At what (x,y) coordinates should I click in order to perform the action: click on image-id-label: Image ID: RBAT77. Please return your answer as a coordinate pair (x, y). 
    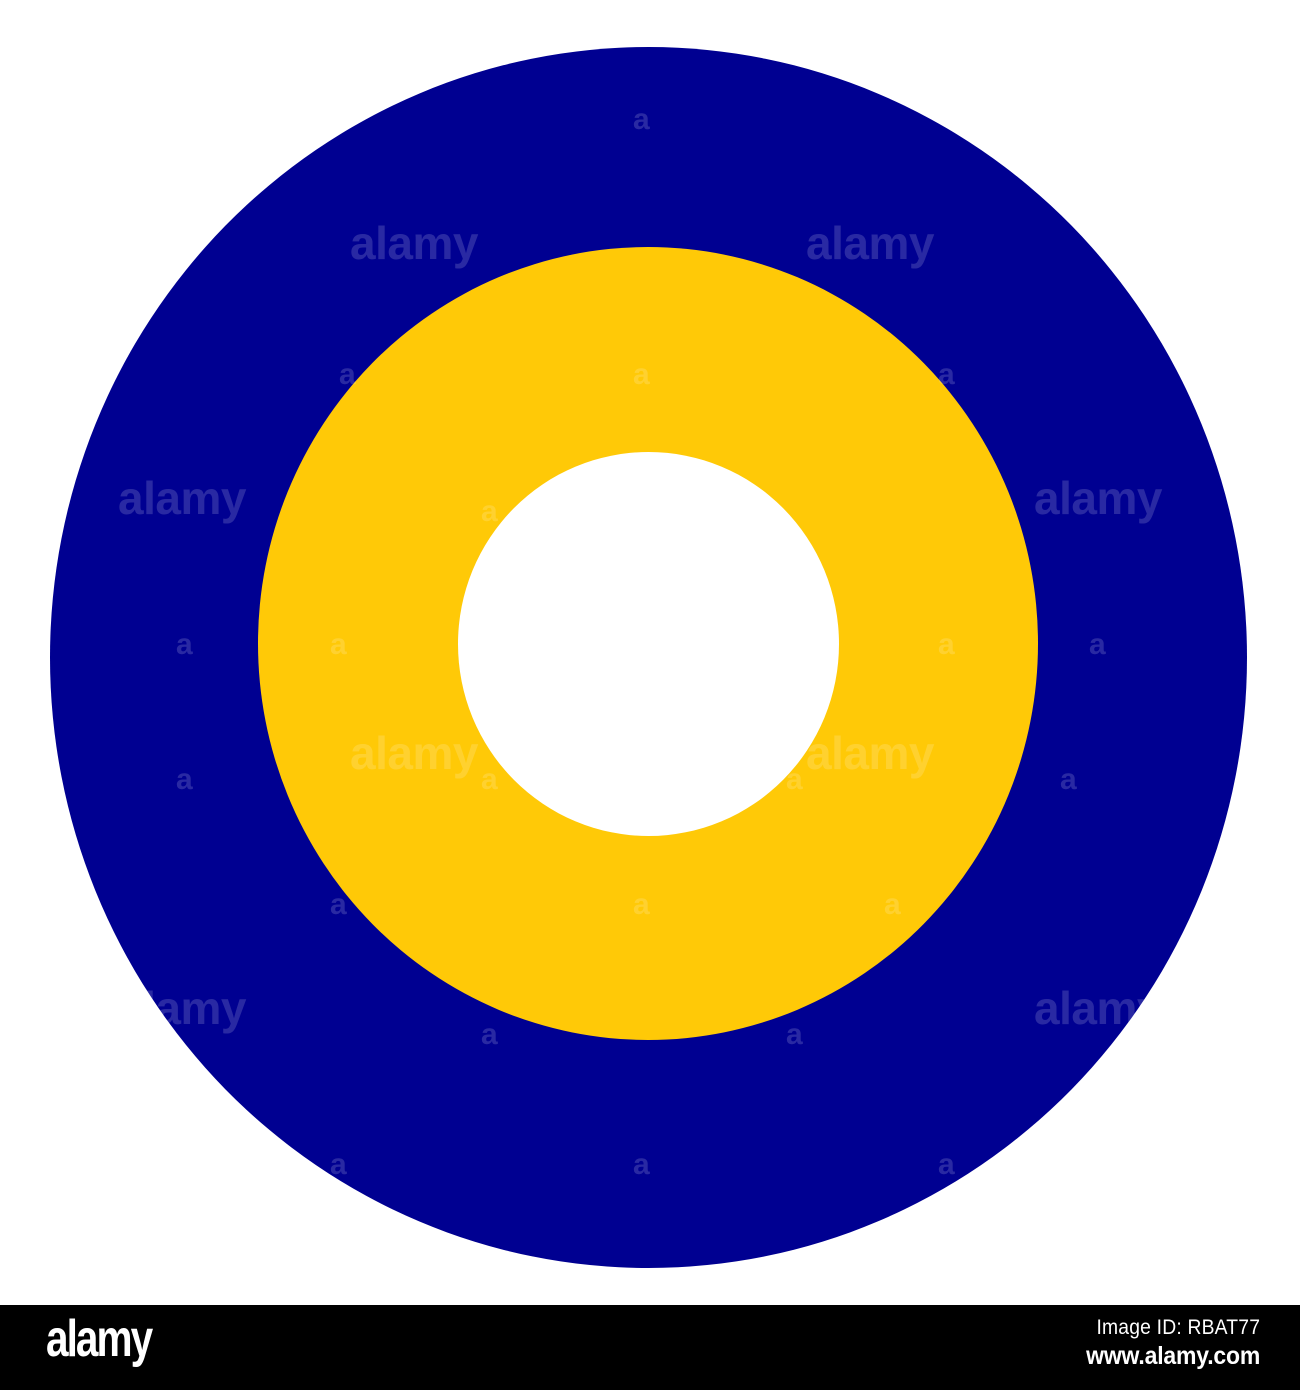
    Looking at the image, I should click on (1178, 1327).